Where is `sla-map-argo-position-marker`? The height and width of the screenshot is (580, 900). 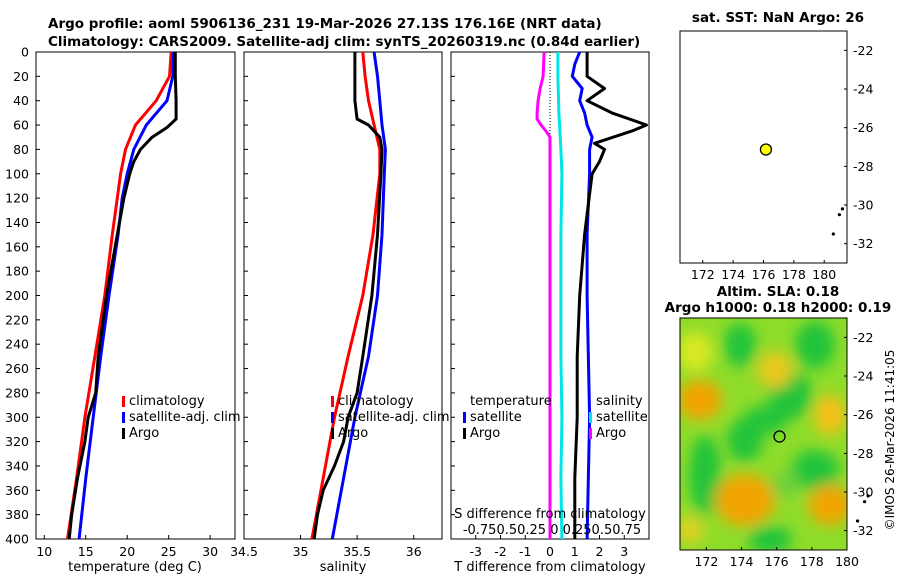 sla-map-argo-position-marker is located at coordinates (779, 436).